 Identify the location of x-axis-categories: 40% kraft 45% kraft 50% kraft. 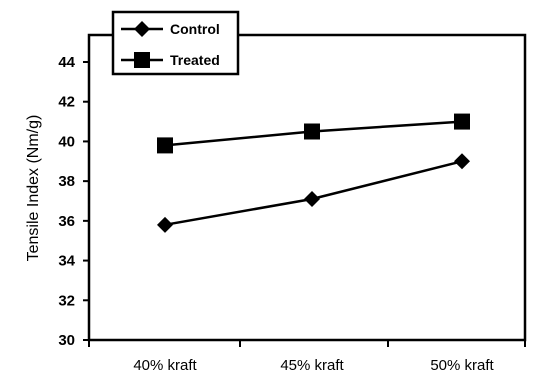
(307, 357).